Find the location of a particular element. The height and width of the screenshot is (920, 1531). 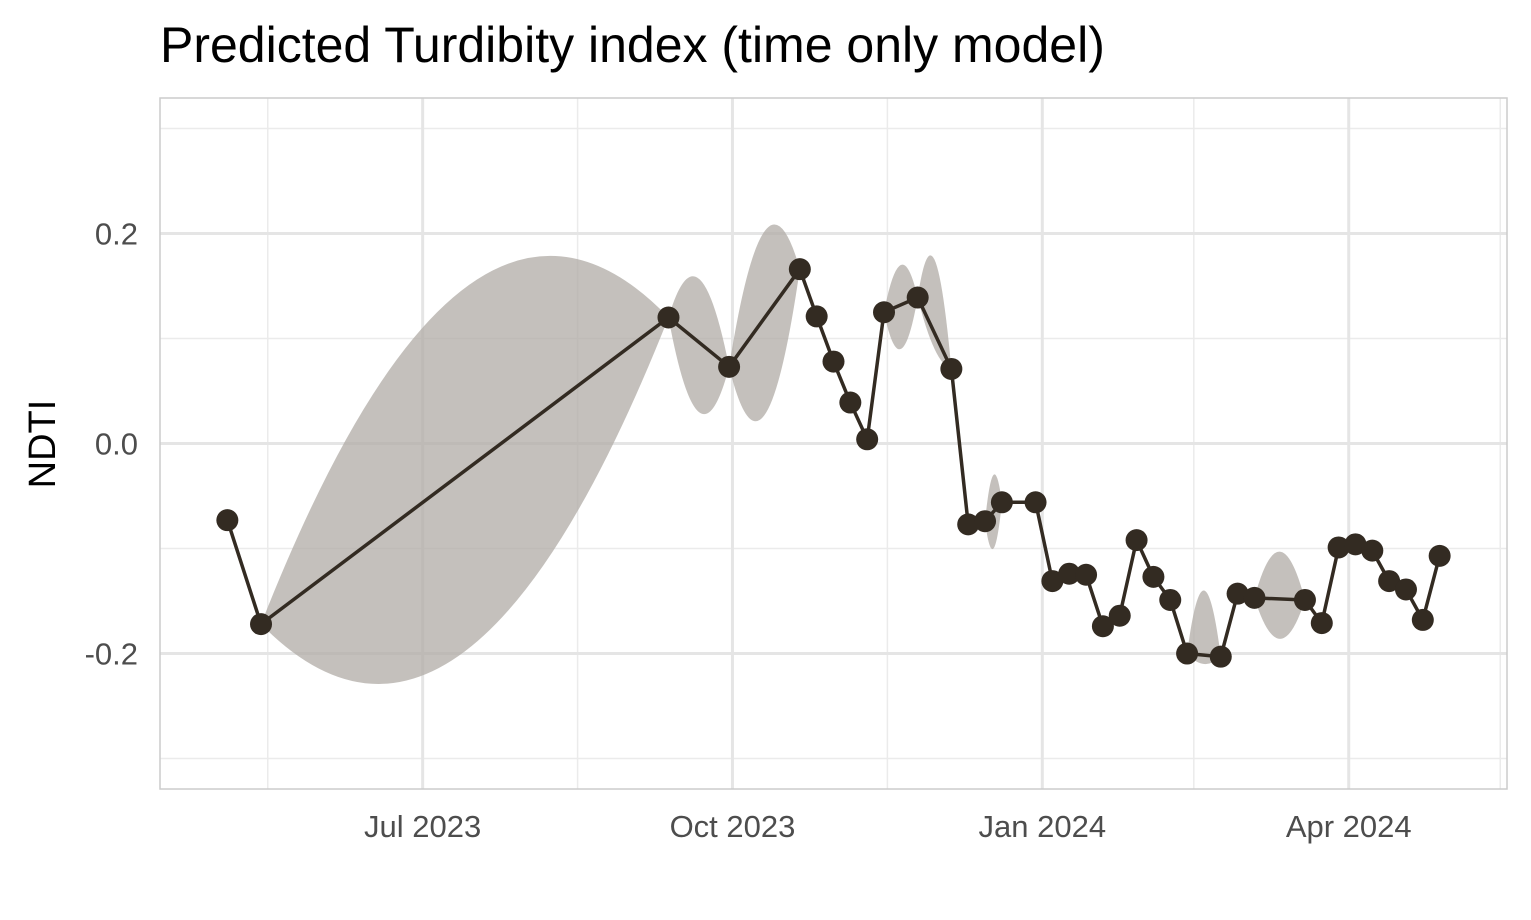

y-tick-label: -0.2 is located at coordinates (111, 654).